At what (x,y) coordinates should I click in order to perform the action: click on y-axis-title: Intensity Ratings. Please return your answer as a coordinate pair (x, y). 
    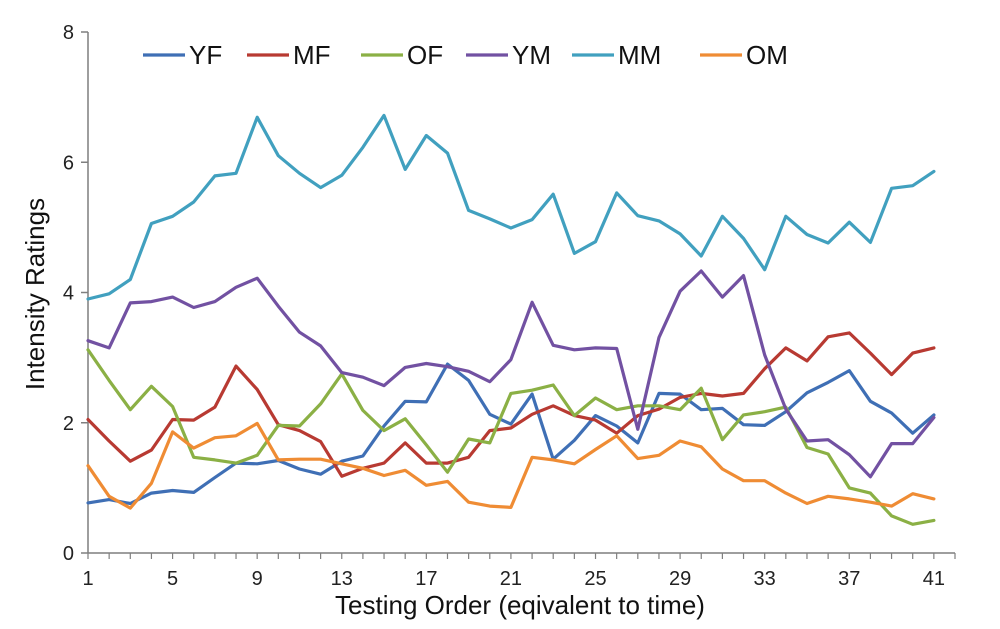
    Looking at the image, I should click on (35, 294).